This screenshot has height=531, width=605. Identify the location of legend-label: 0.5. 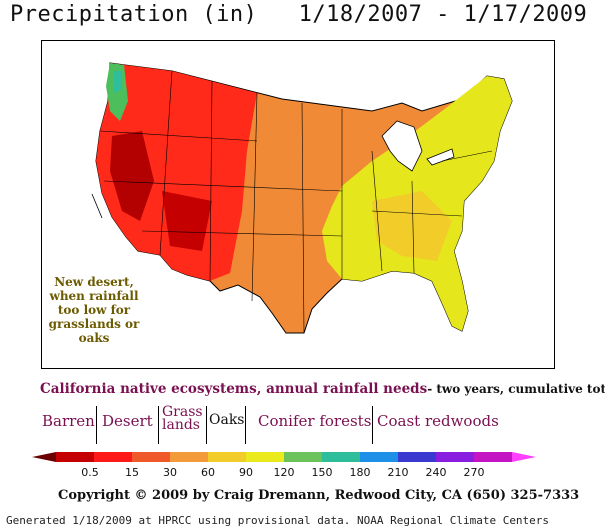
(90, 472).